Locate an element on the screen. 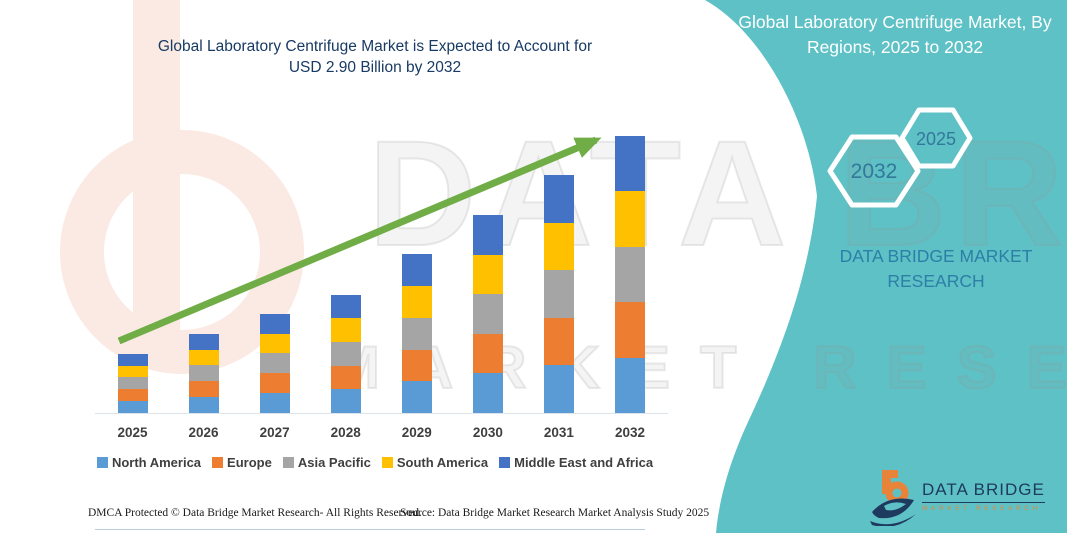  bar-segment-2026-middle-east-and-africa is located at coordinates (203, 341).